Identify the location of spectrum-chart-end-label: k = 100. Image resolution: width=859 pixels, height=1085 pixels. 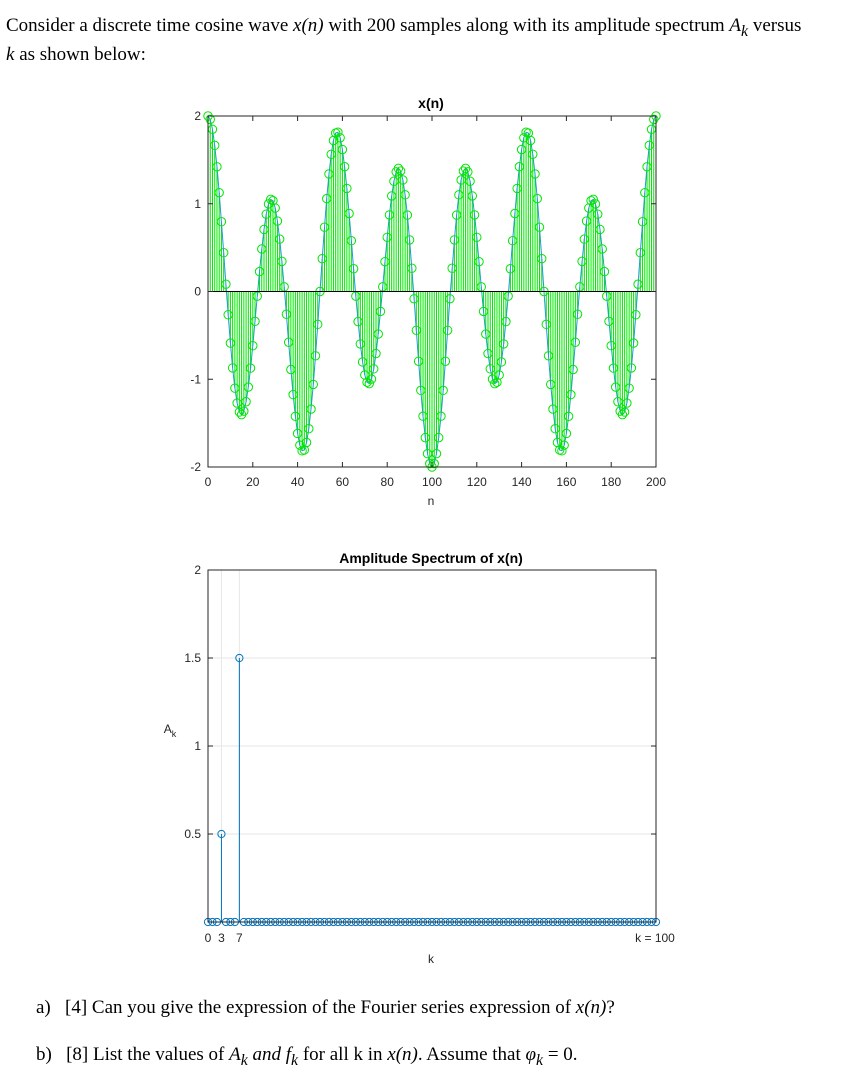
(655, 938).